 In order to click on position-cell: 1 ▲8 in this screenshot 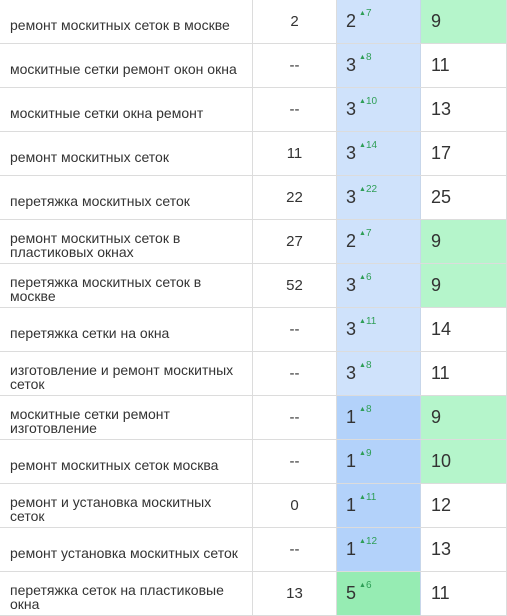, I will do `click(379, 417)`.